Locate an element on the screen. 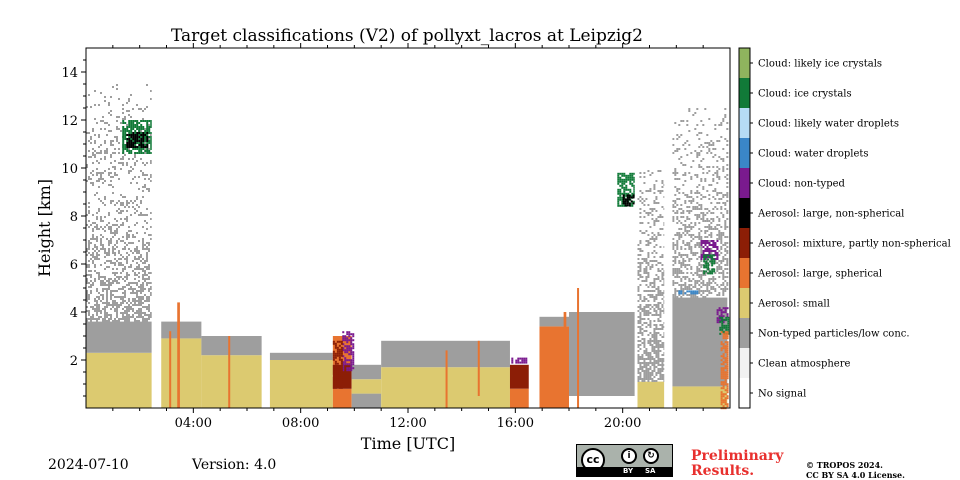 Image resolution: width=960 pixels, height=480 pixels. y-axis-label: Height [km] is located at coordinates (44, 228).